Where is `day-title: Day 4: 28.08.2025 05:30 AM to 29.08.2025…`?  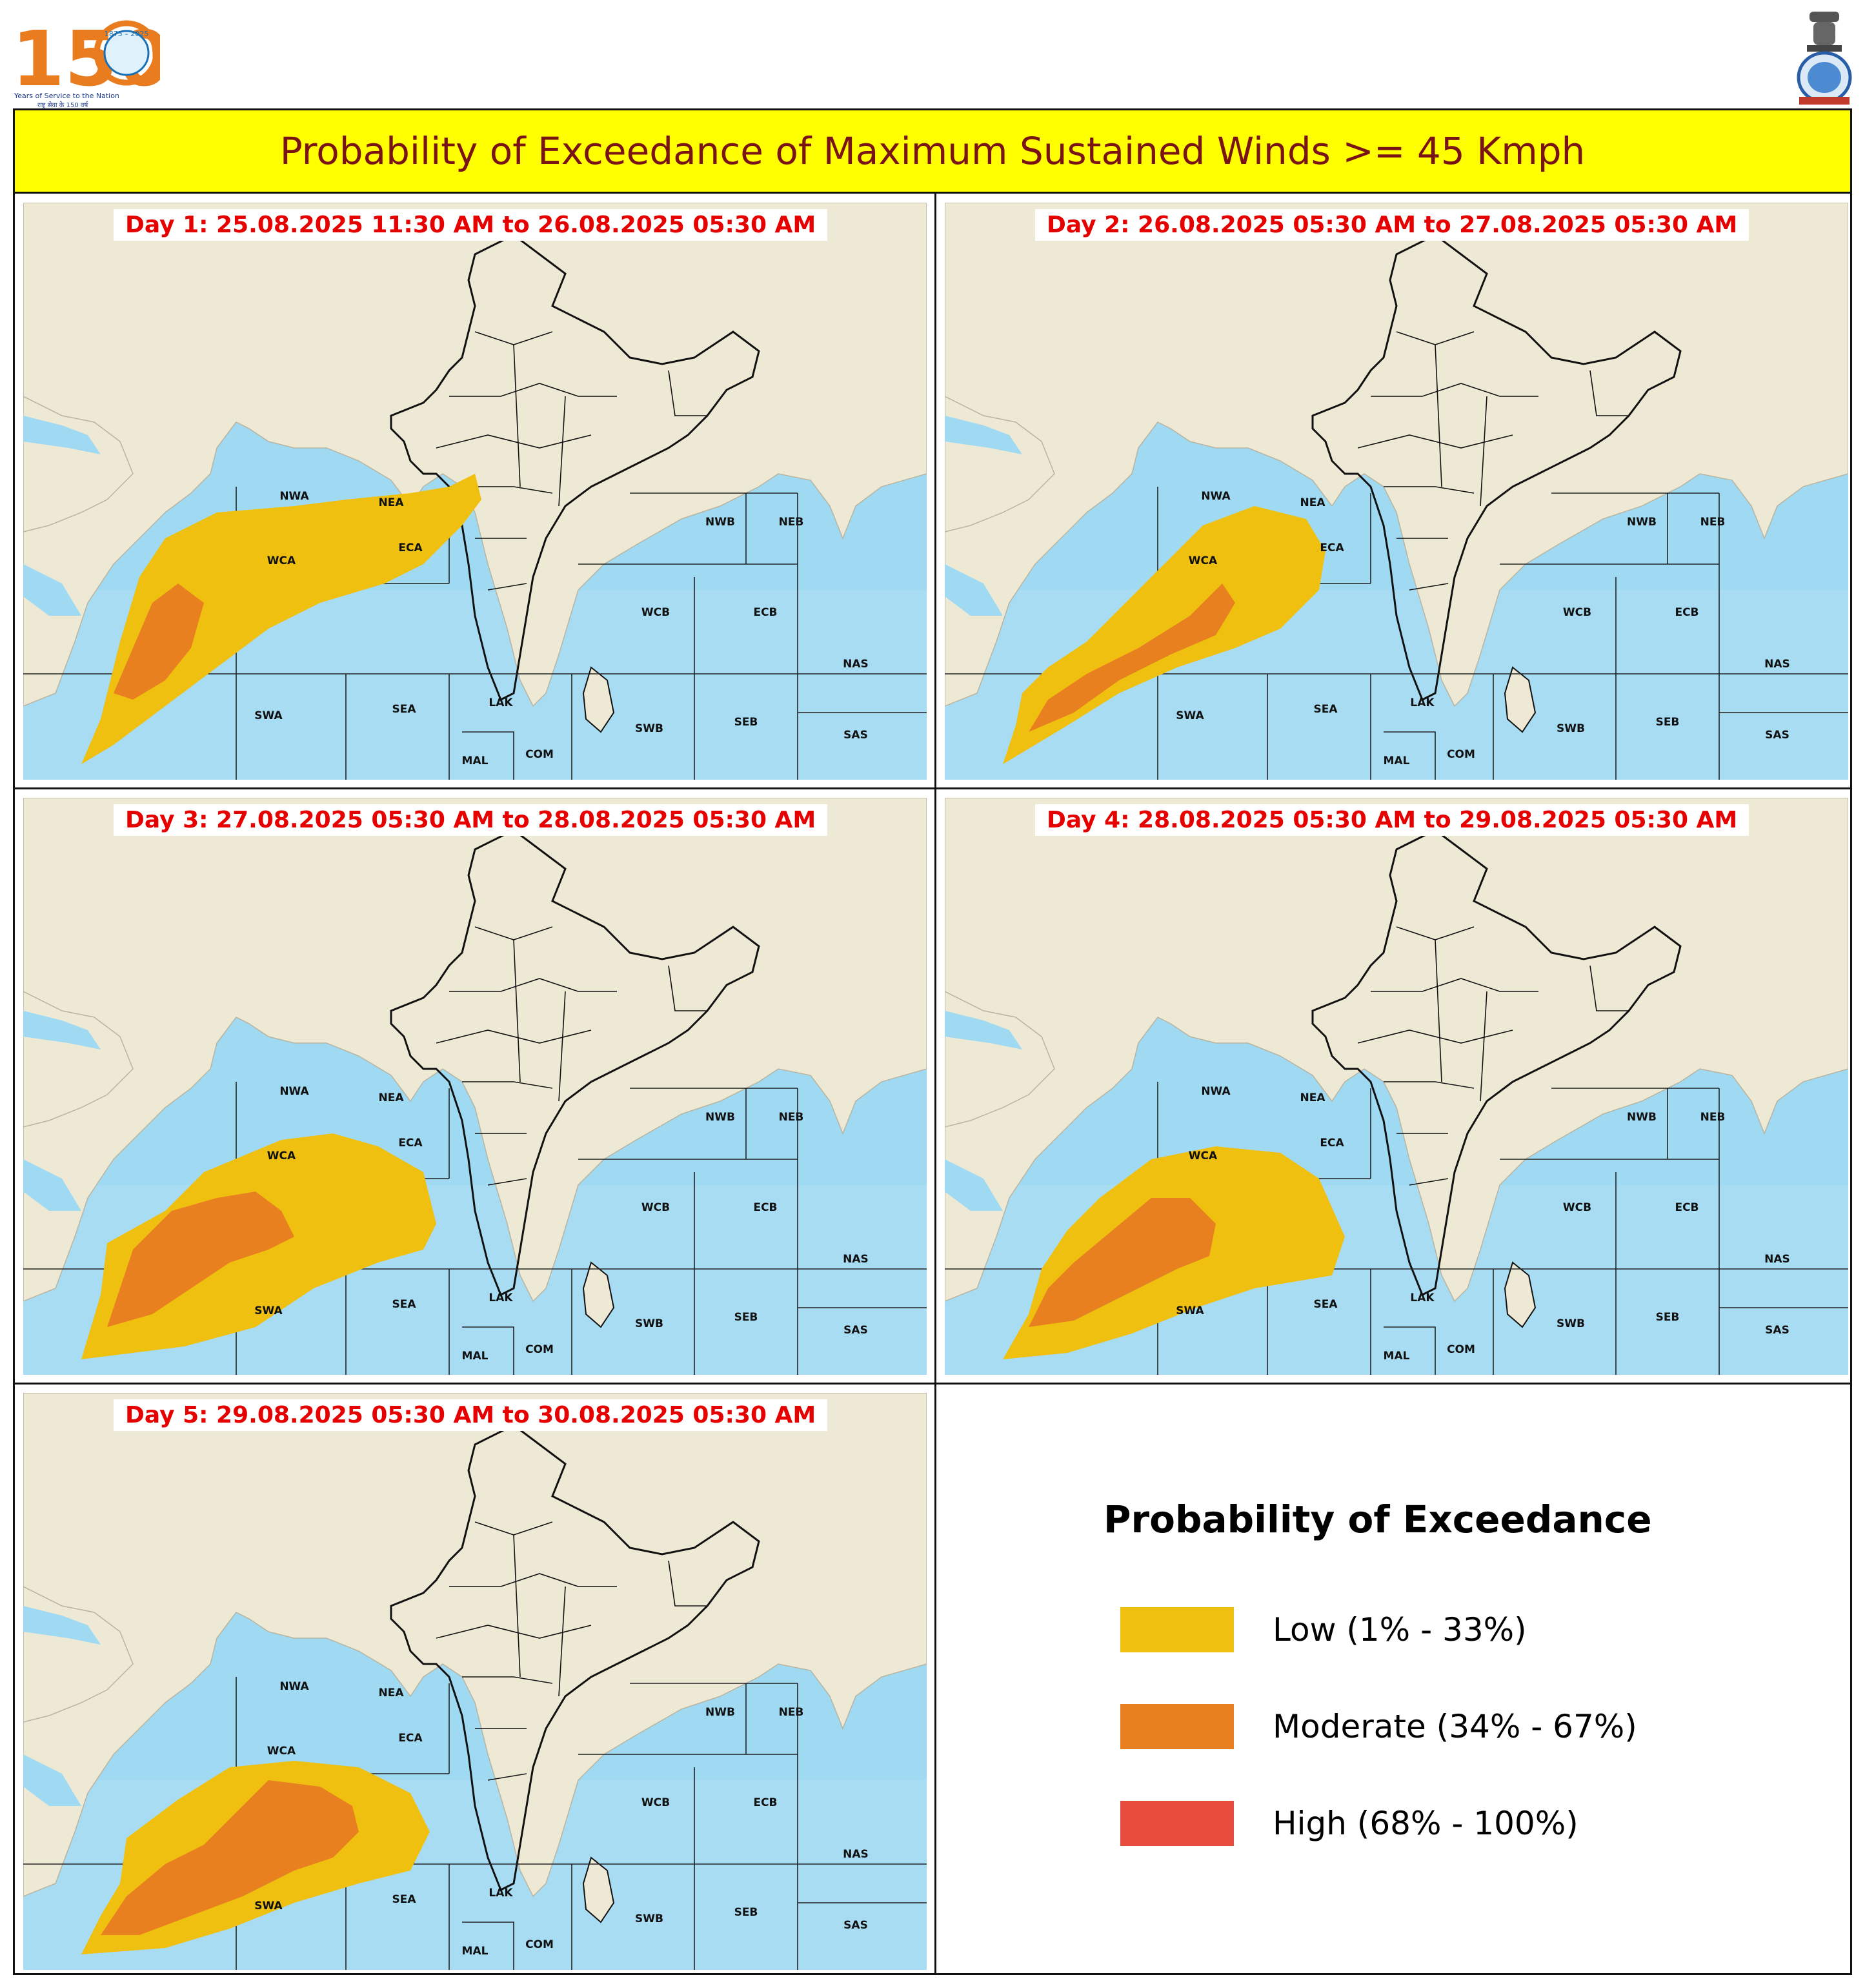
day-title: Day 4: 28.08.2025 05:30 AM to 29.08.2025… is located at coordinates (1392, 820).